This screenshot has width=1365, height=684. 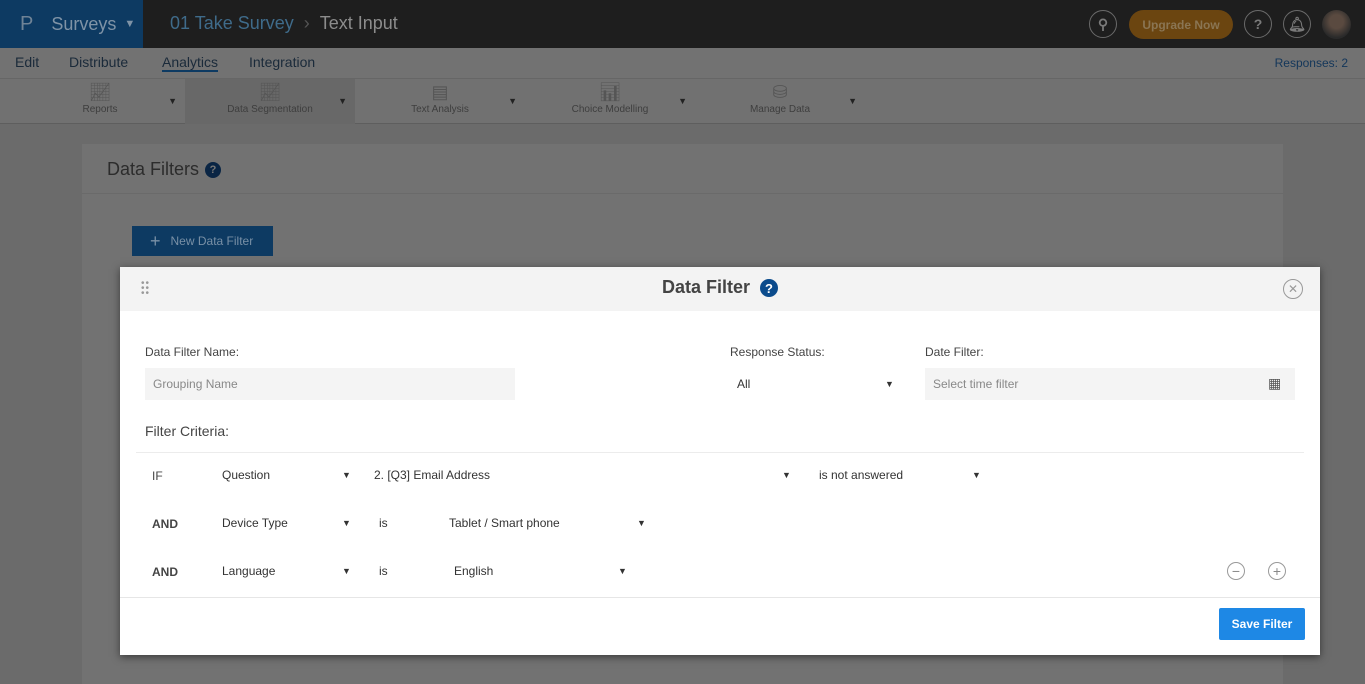 What do you see at coordinates (212, 241) in the screenshot?
I see `new-data-filter-label: New Data Filter` at bounding box center [212, 241].